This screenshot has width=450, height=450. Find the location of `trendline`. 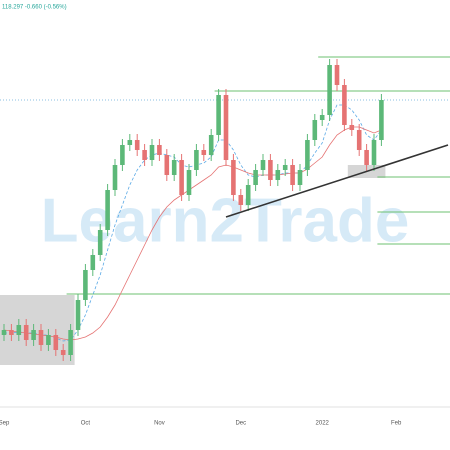

trendline is located at coordinates (337, 181).